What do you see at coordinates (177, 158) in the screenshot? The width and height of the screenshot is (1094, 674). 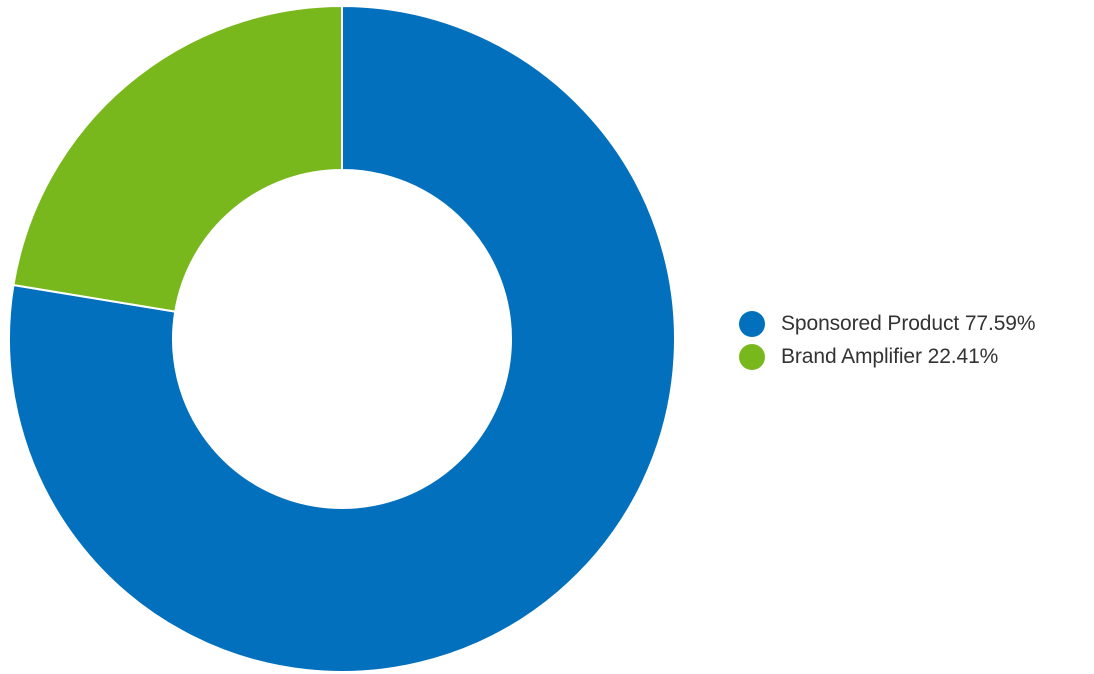 I see `donut-slice-brand-amplifier` at bounding box center [177, 158].